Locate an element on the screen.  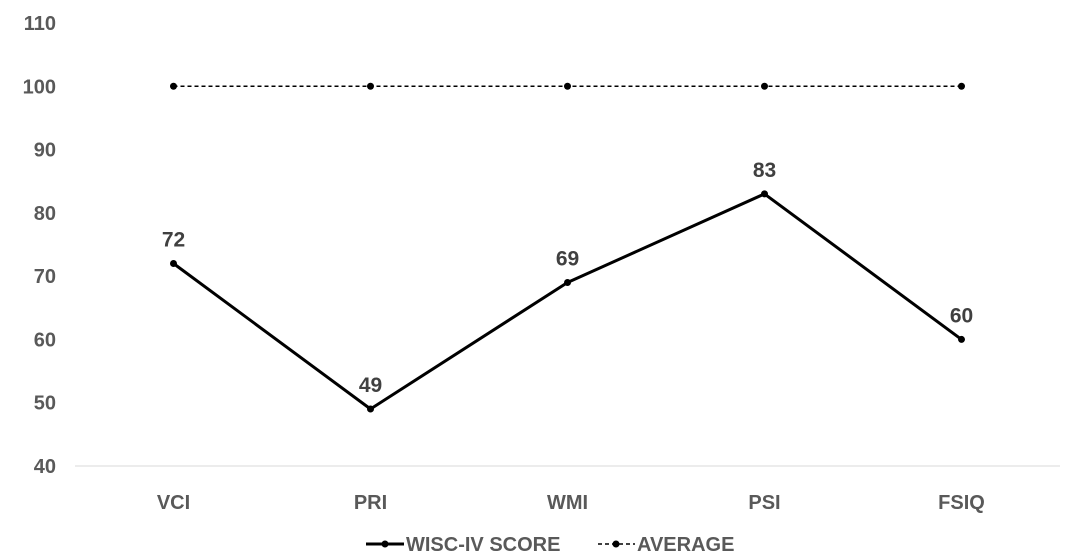
y-tick-label: 60 is located at coordinates (45, 340).